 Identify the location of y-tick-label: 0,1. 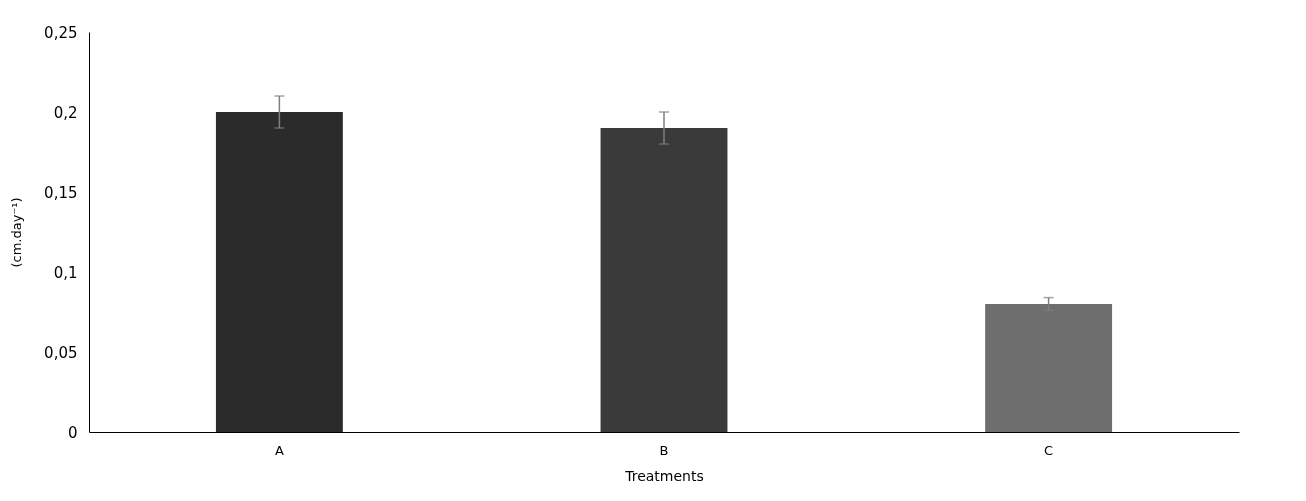
(65, 272).